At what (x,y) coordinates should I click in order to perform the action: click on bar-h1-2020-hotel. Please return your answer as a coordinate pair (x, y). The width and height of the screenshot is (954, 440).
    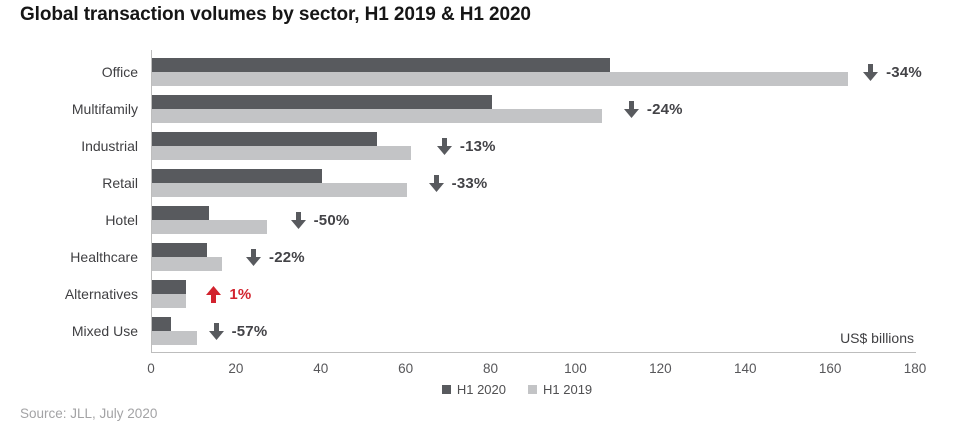
    Looking at the image, I should click on (181, 213).